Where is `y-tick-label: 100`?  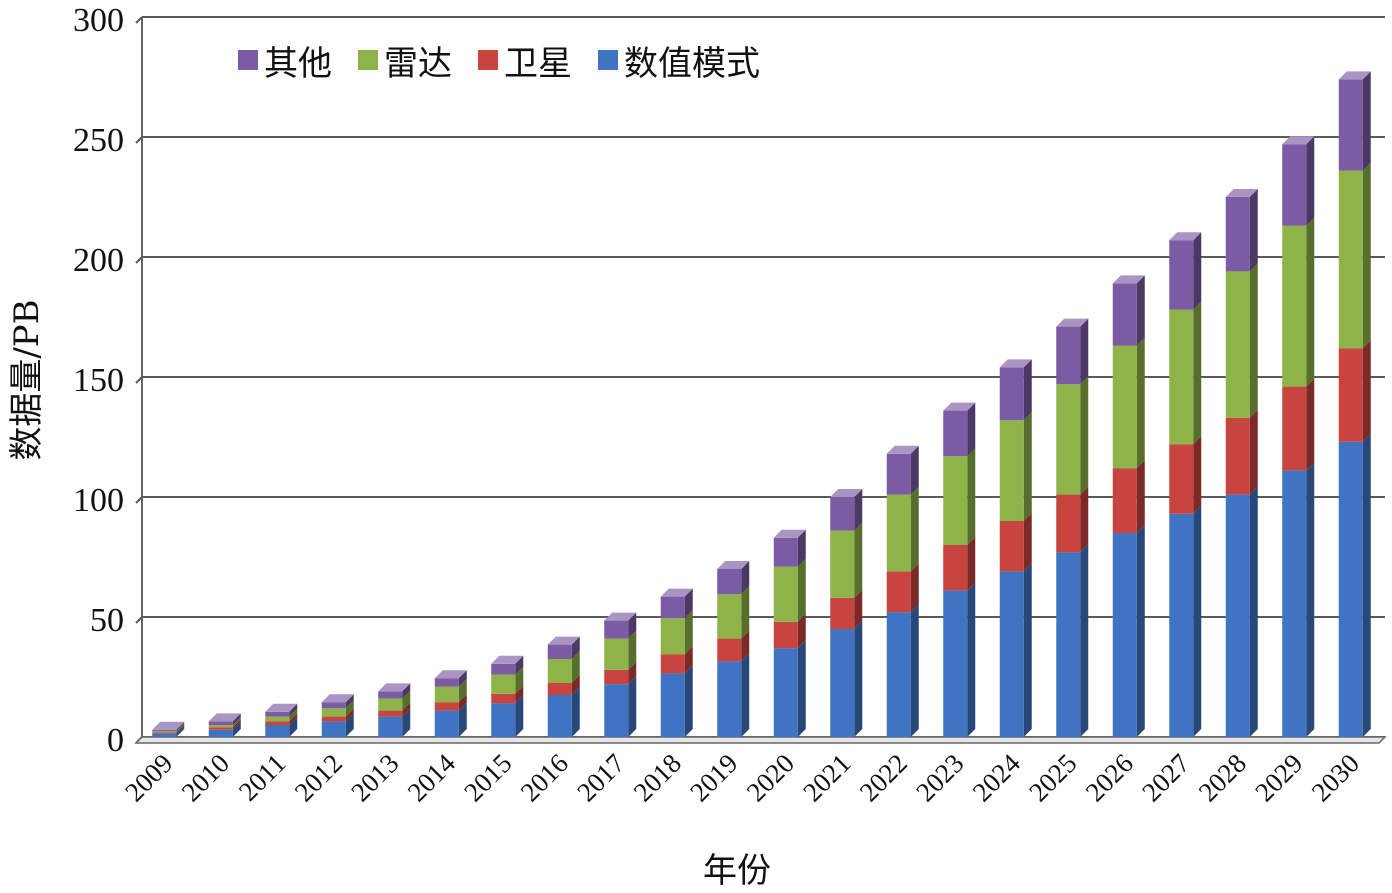 y-tick-label: 100 is located at coordinates (98, 500).